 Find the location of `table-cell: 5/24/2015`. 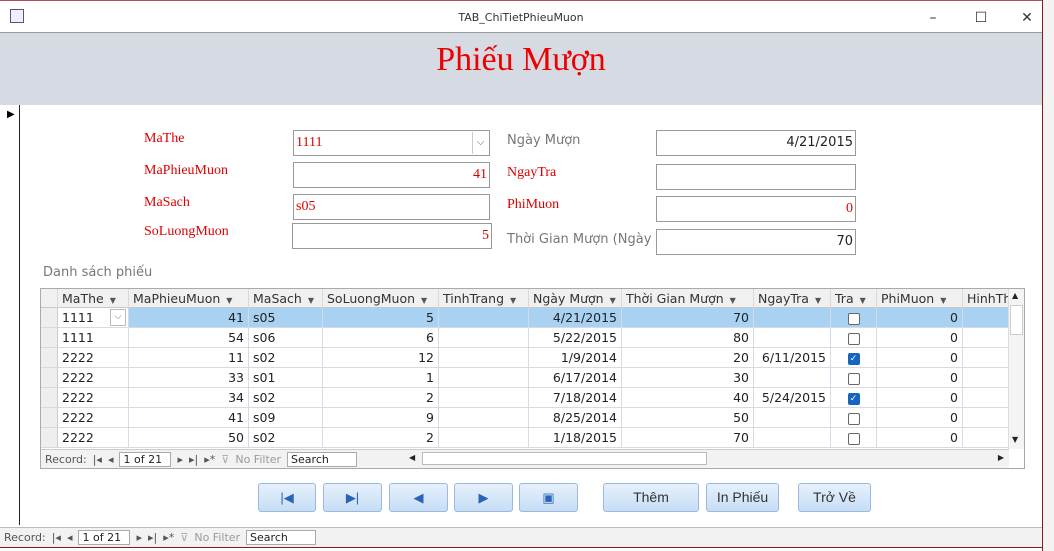

table-cell: 5/24/2015 is located at coordinates (792, 398).